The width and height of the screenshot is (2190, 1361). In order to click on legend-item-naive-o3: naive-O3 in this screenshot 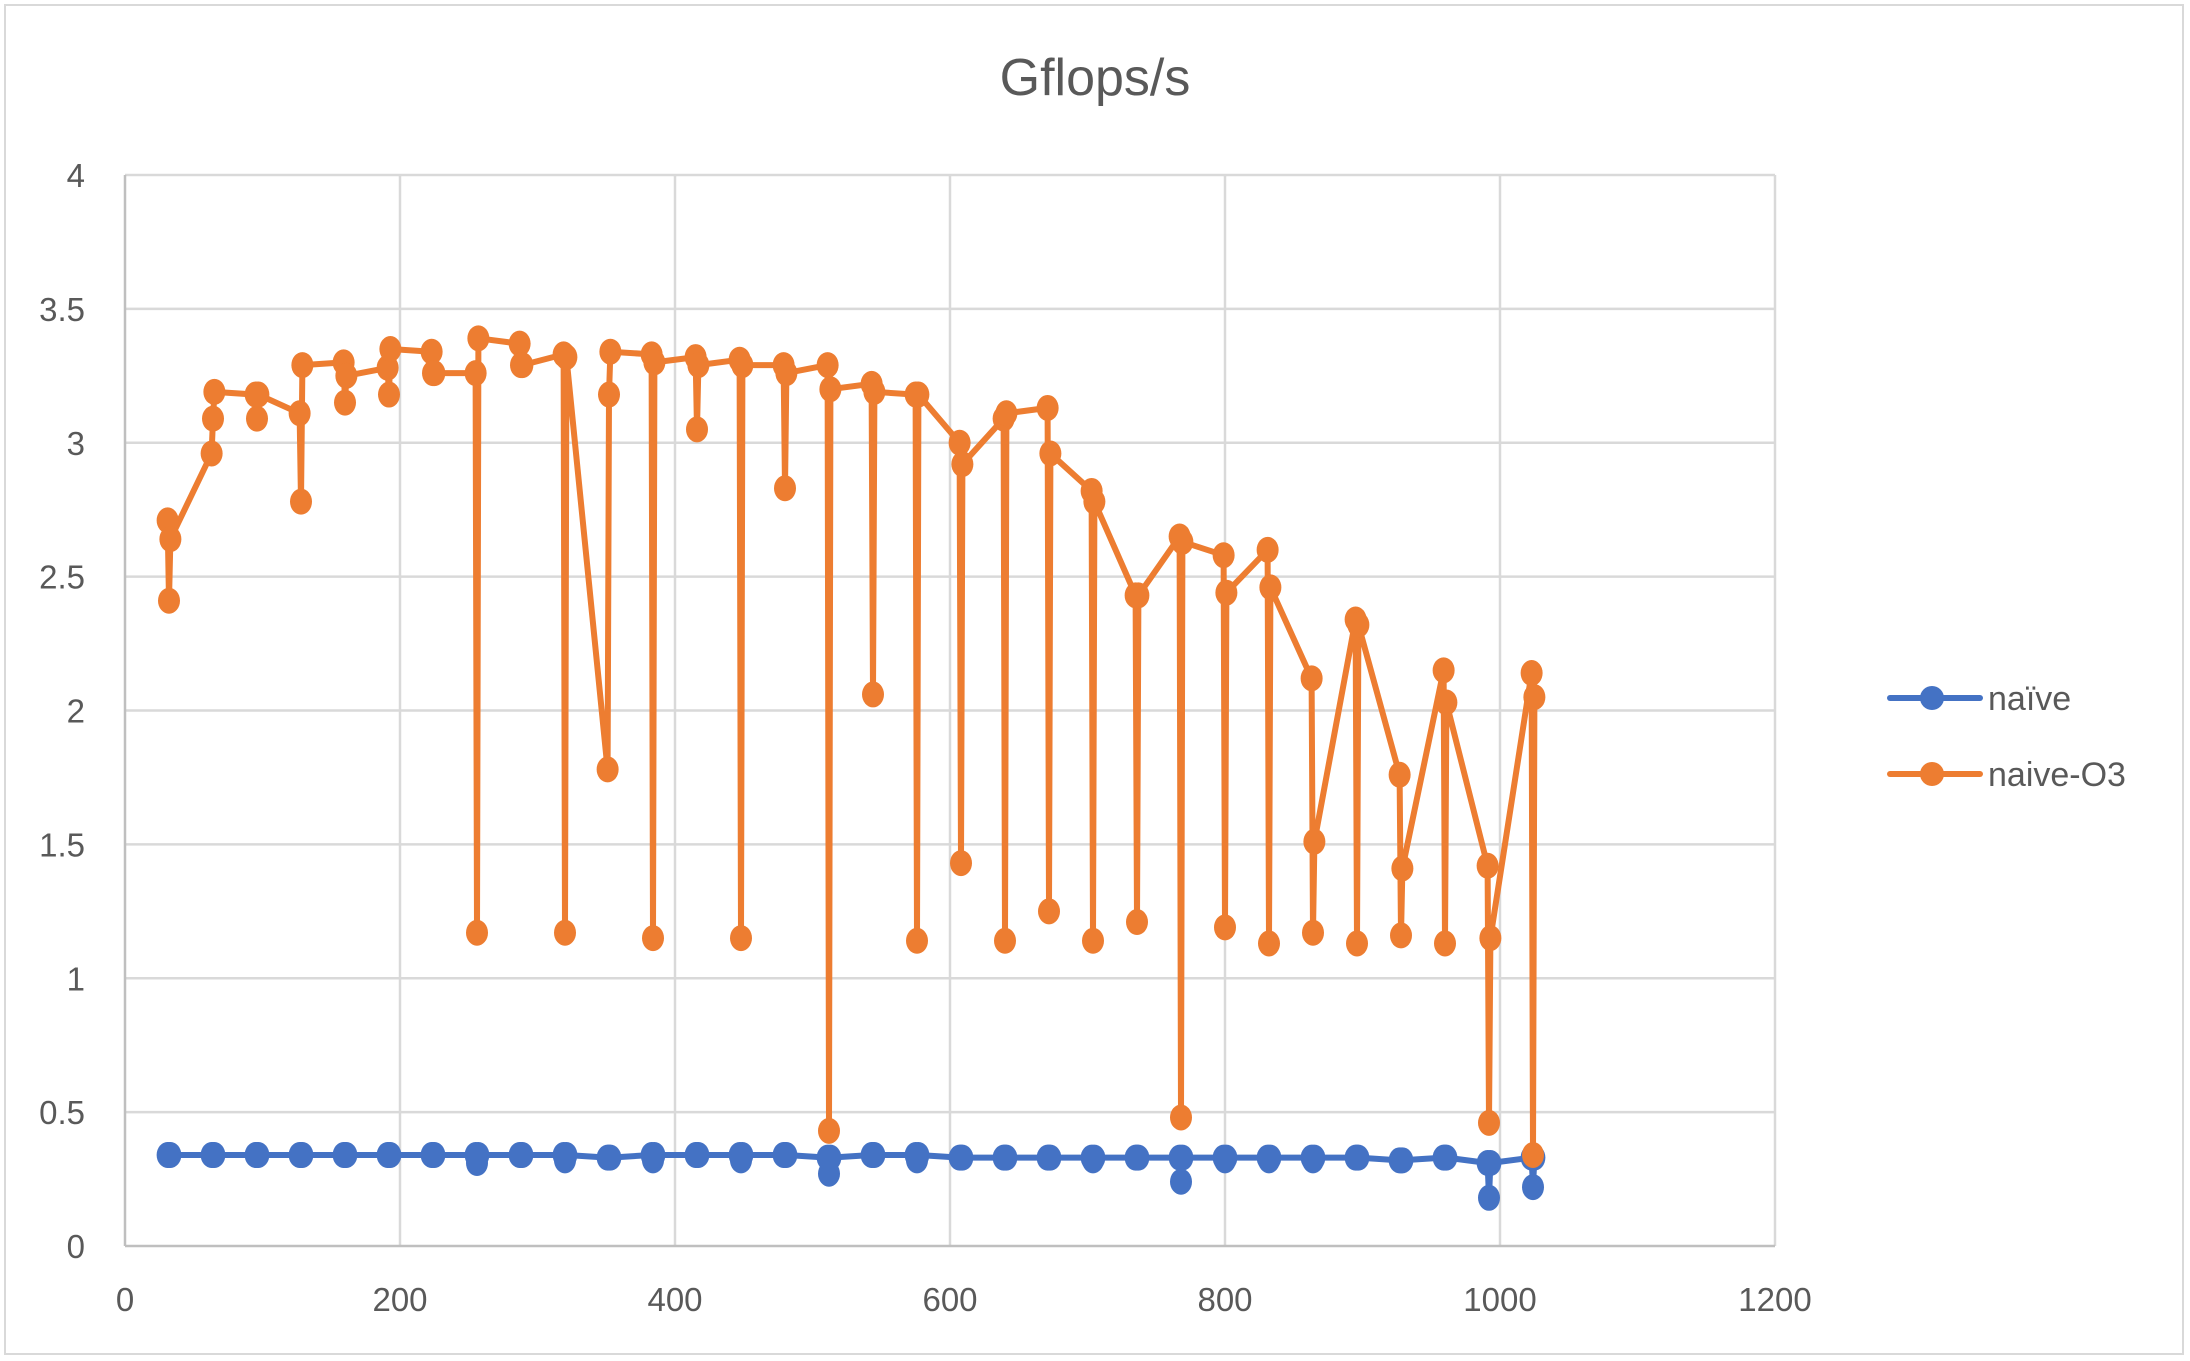, I will do `click(2006, 775)`.